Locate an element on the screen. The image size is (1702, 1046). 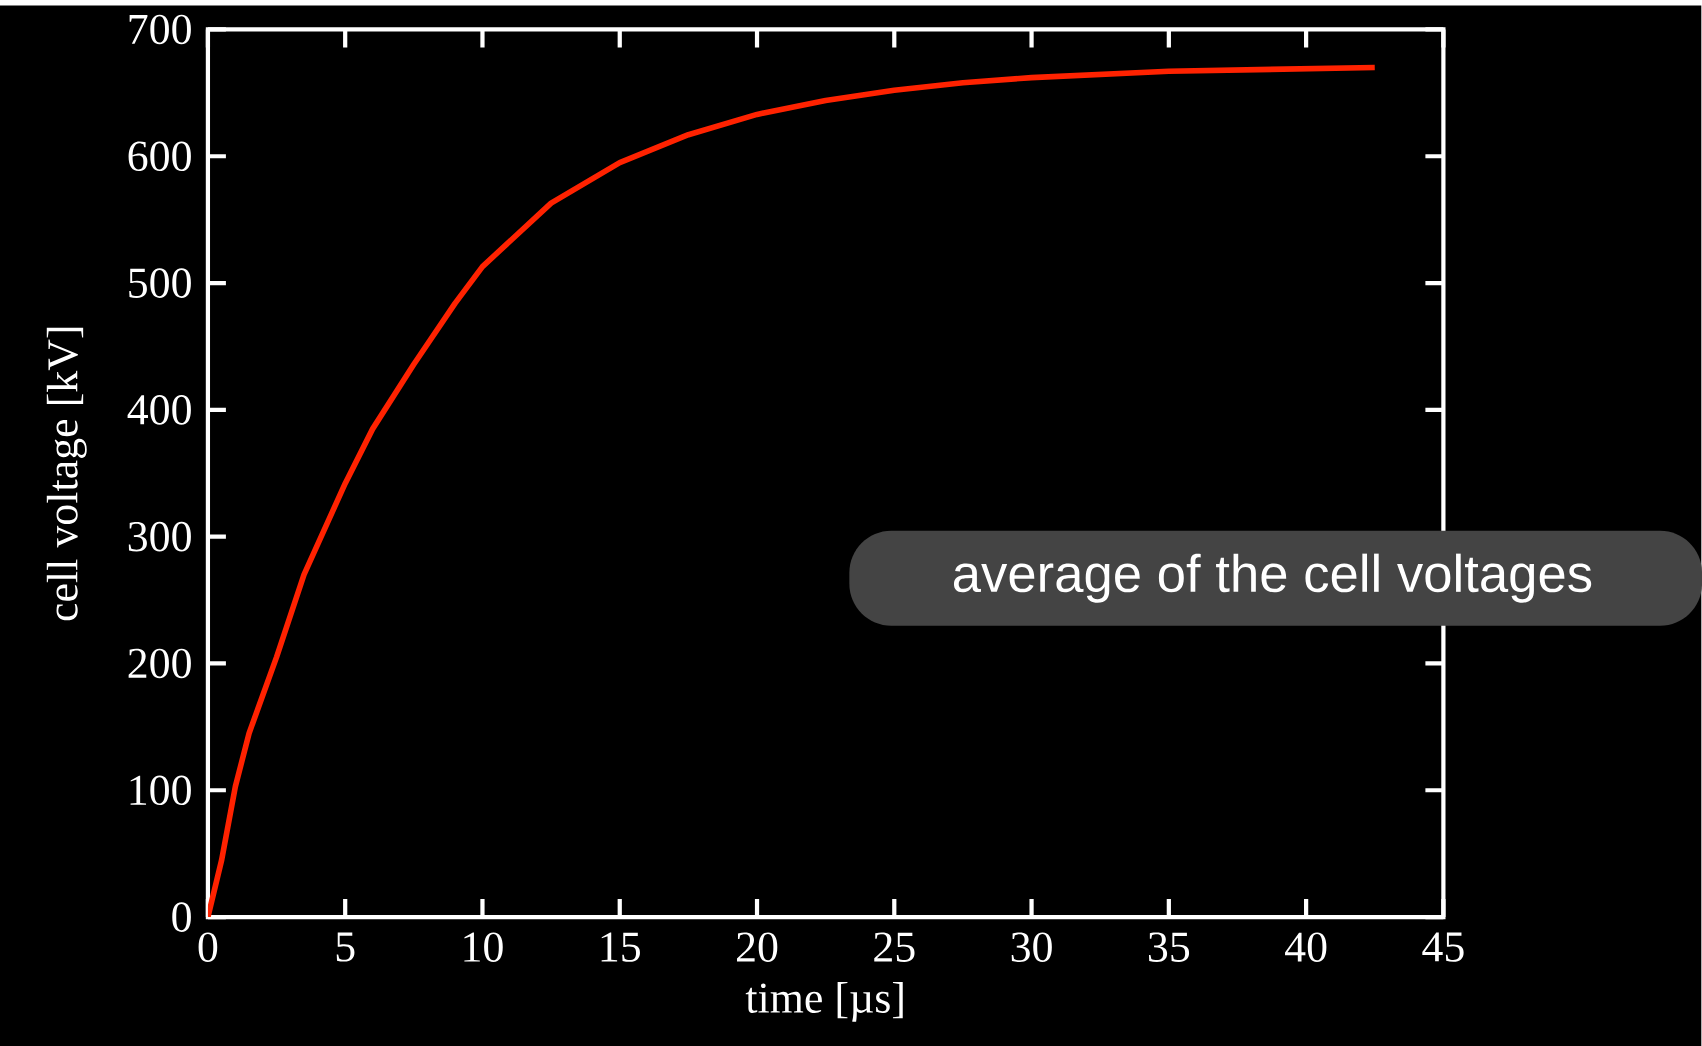
y-tick-label: 300 is located at coordinates (159, 536).